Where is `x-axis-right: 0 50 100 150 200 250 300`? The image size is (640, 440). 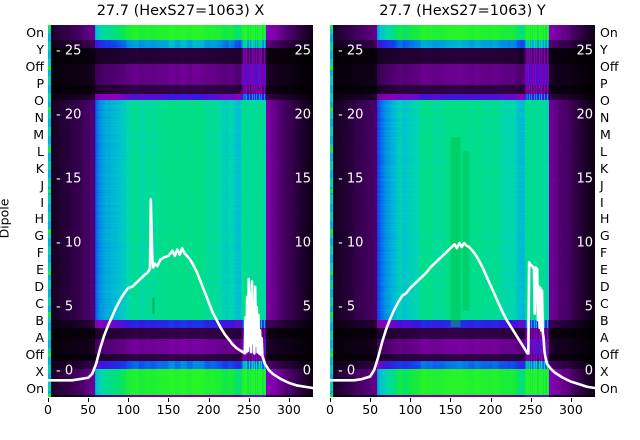
x-axis-right: 0 50 100 150 200 250 300 is located at coordinates (460, 413).